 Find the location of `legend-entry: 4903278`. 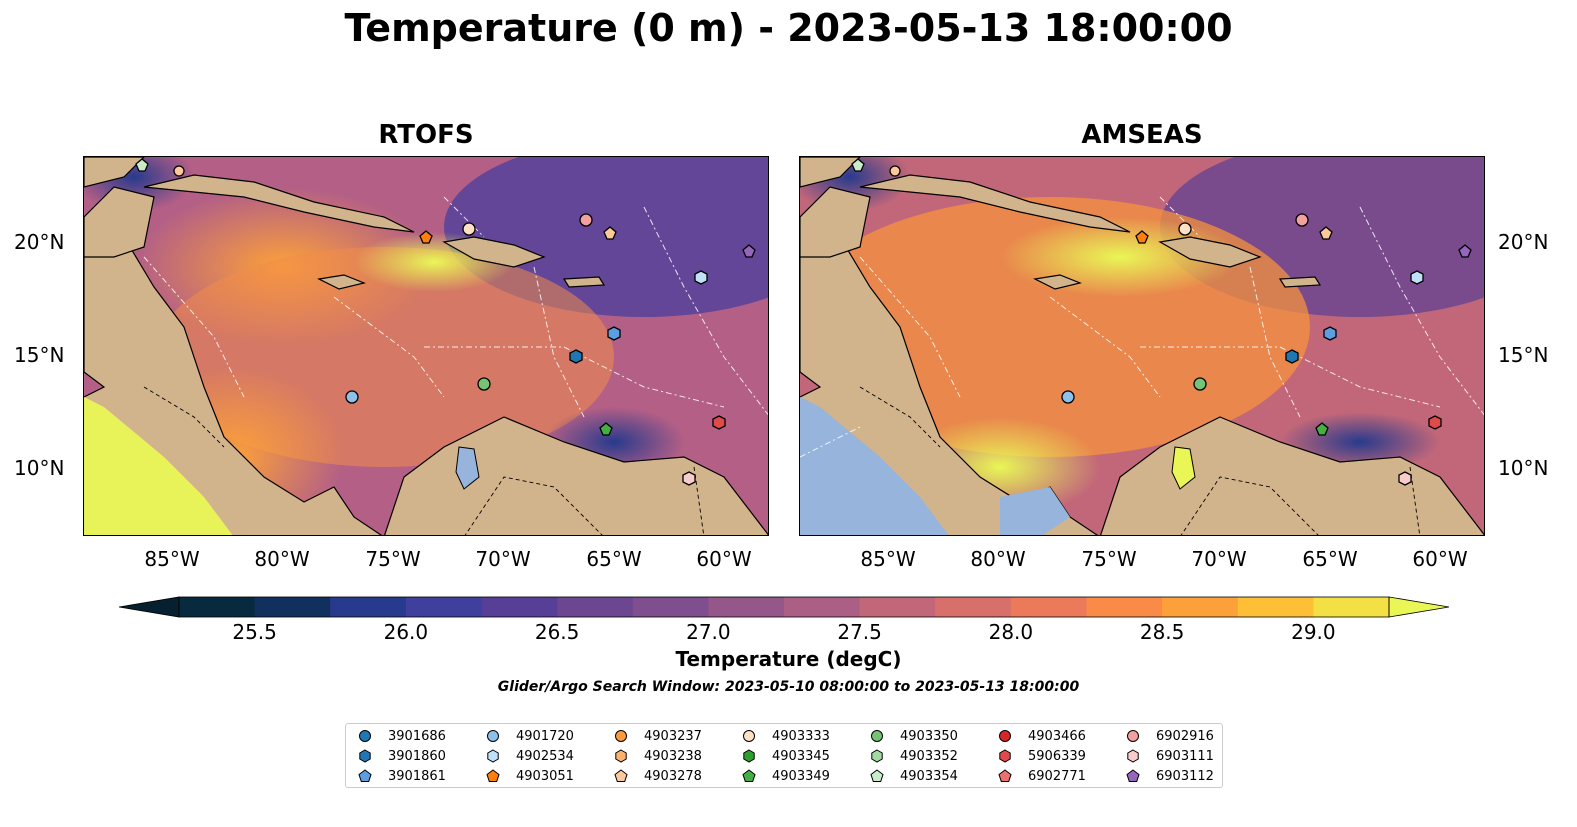

legend-entry: 4903278 is located at coordinates (658, 776).